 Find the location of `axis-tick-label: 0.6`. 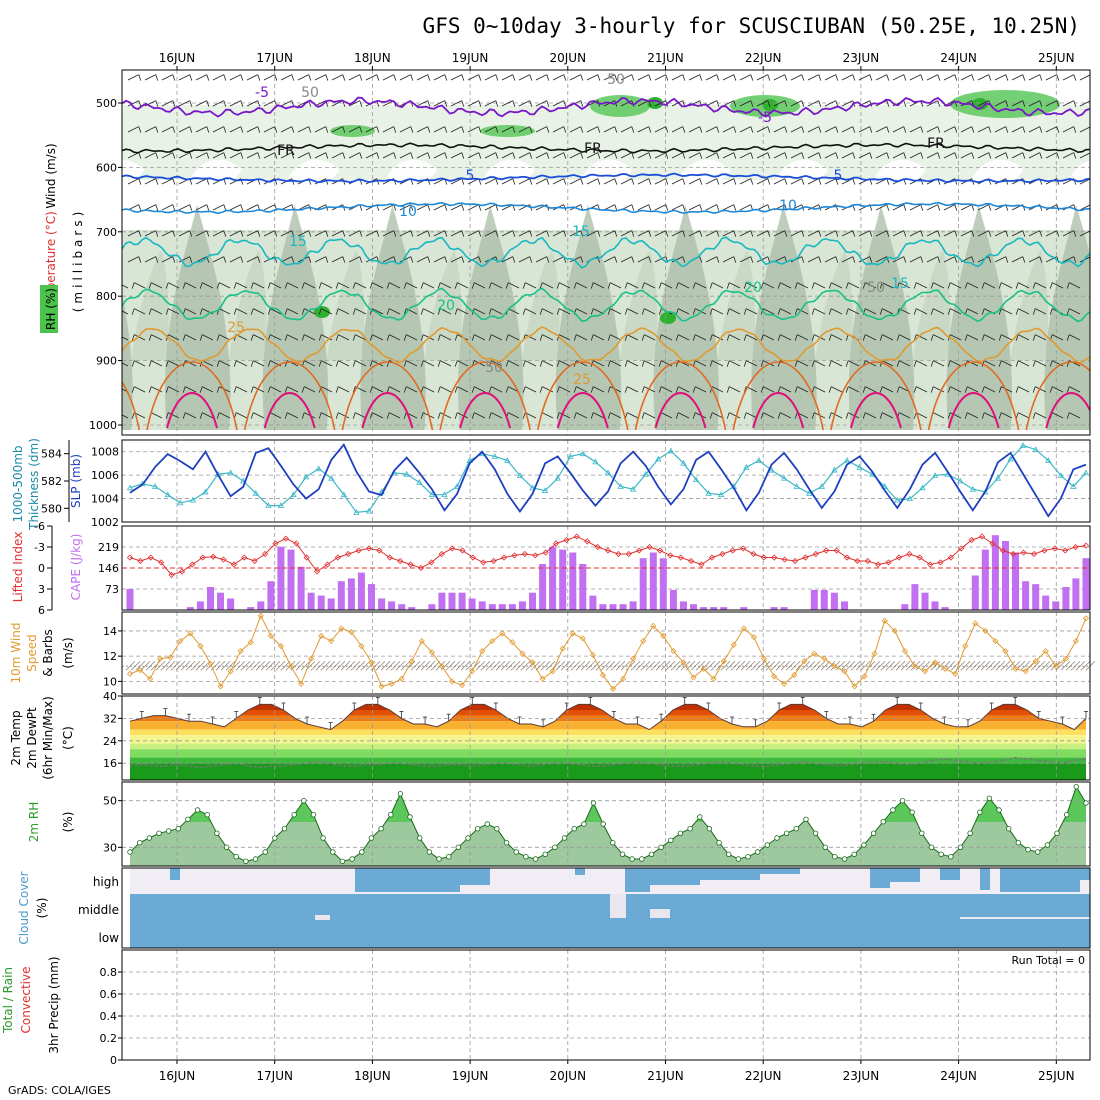

axis-tick-label: 0.6 is located at coordinates (109, 994).